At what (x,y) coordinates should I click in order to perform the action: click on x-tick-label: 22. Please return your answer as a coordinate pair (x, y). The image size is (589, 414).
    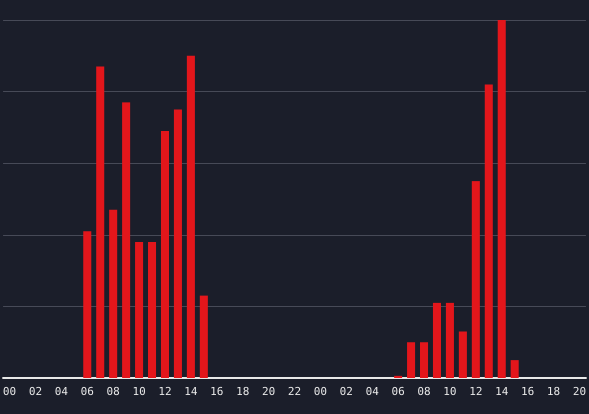
    Looking at the image, I should click on (295, 391).